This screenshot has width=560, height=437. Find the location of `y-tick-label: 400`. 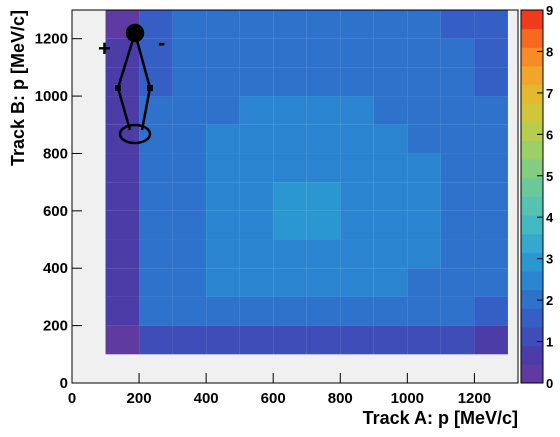

y-tick-label: 400 is located at coordinates (55, 268).